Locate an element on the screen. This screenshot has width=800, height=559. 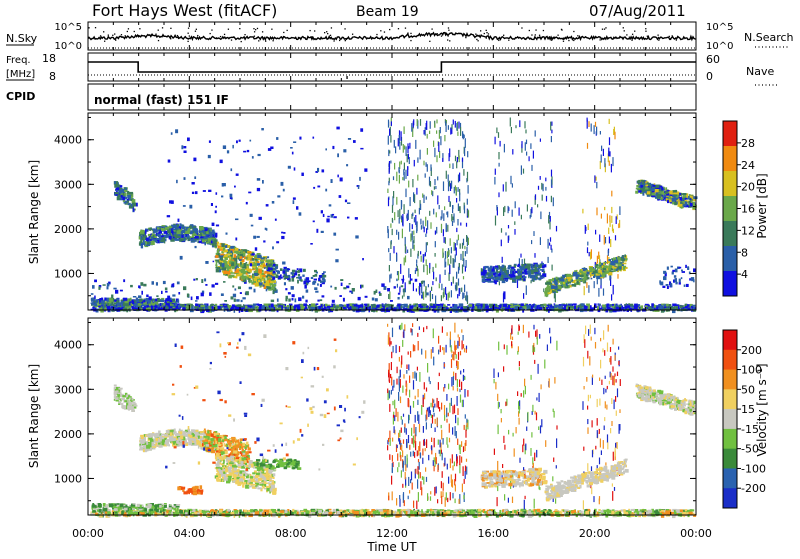
nsearch-tick-top: 10^5 is located at coordinates (719, 27).